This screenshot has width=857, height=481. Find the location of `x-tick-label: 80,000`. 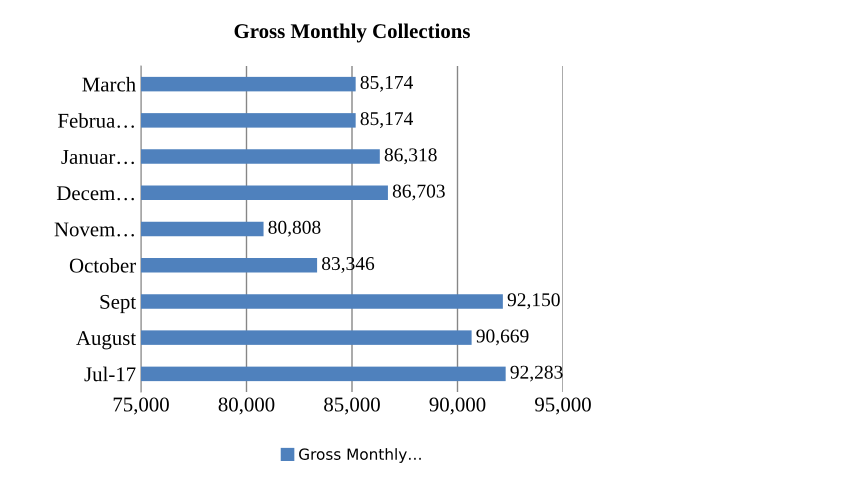

x-tick-label: 80,000 is located at coordinates (246, 406).